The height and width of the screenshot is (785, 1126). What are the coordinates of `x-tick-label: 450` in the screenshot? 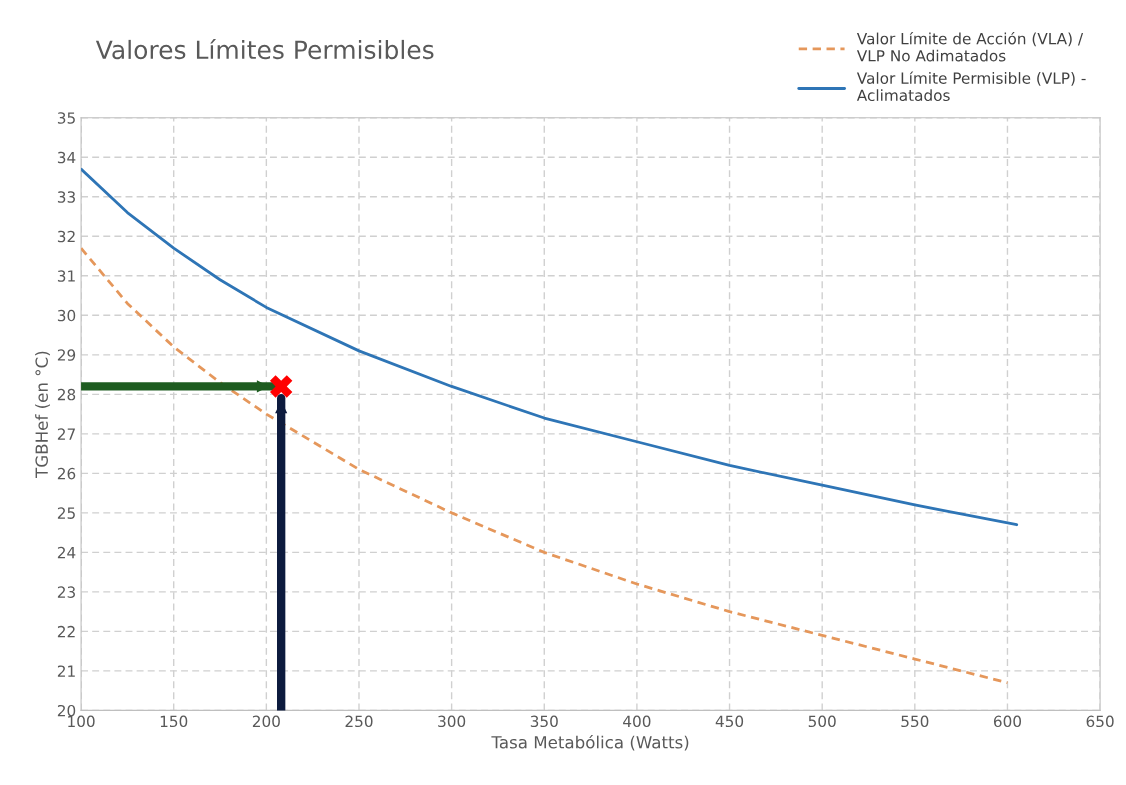 It's located at (729, 721).